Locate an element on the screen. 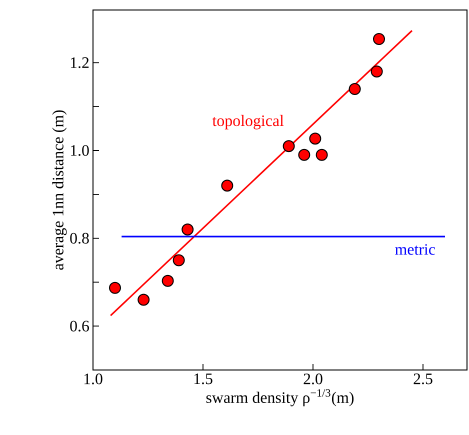 The height and width of the screenshot is (435, 469). y-tick-label: 0.8 is located at coordinates (79, 238).